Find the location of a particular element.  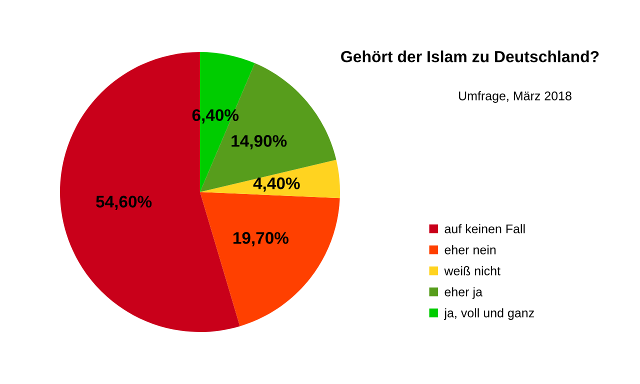

data-label: 54,60% is located at coordinates (124, 203).